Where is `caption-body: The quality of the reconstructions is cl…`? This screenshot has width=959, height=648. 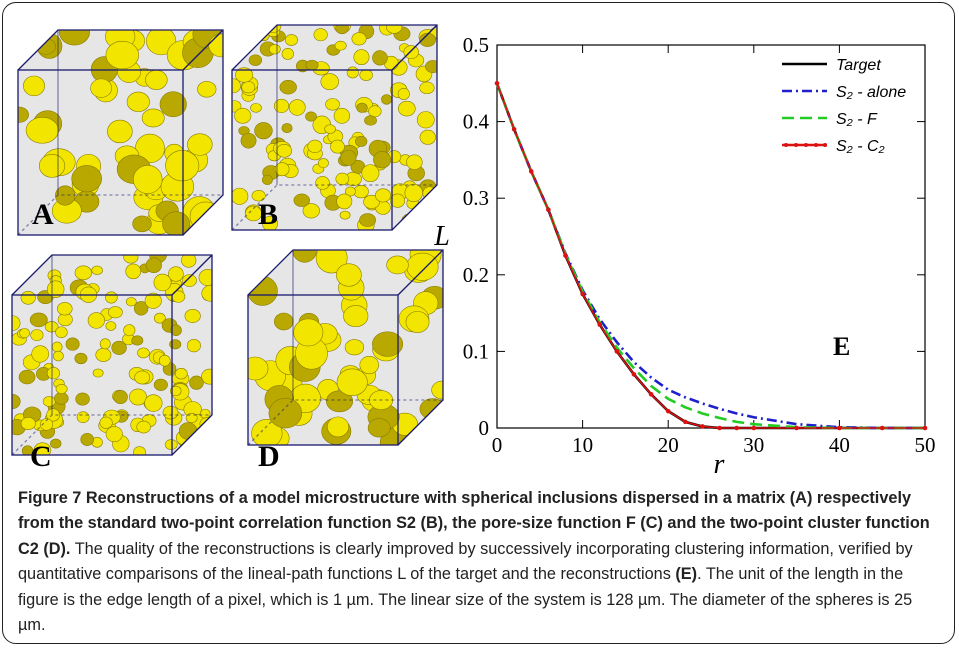
caption-body: The quality of the reconstructions is cl… is located at coordinates (465, 561).